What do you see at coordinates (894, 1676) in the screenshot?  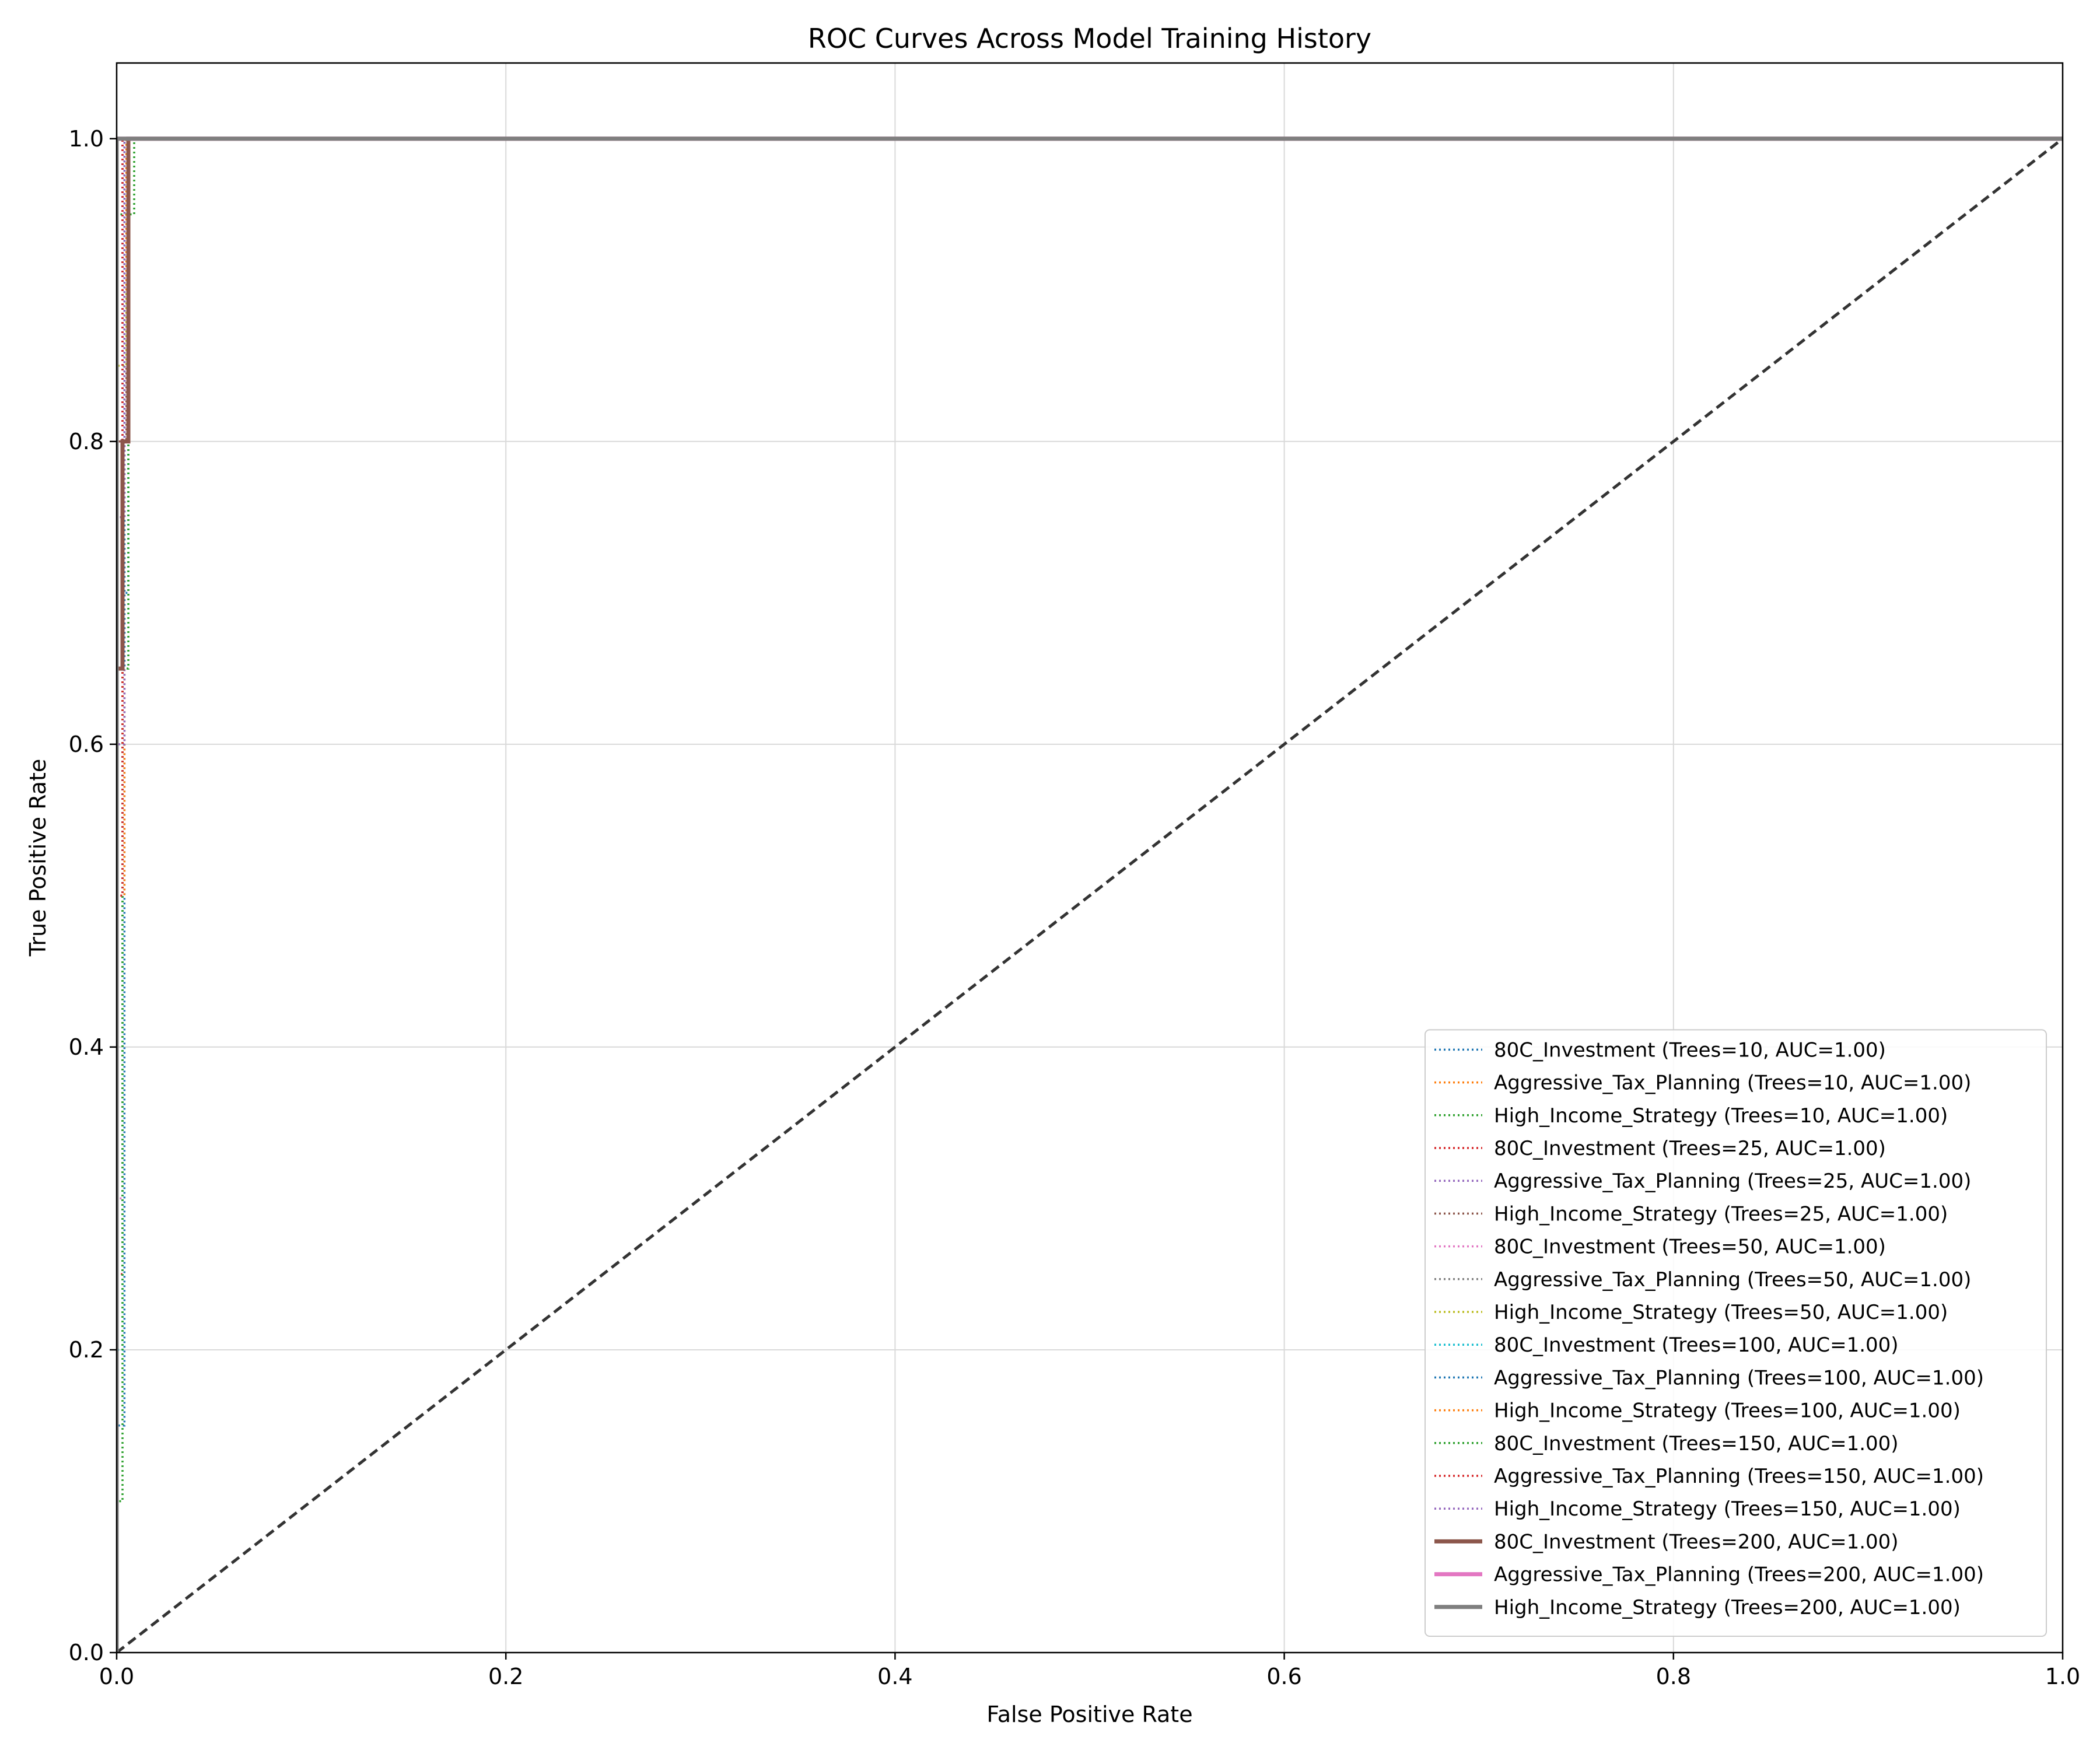 I see `x-tick-label-2: 0.4` at bounding box center [894, 1676].